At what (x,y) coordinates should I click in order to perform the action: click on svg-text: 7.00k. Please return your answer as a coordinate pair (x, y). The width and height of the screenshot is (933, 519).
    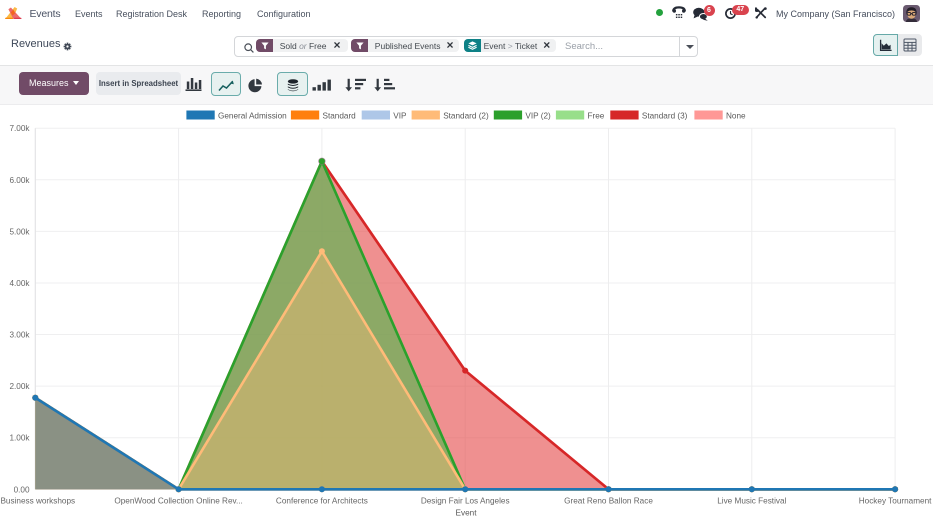
    Looking at the image, I should click on (19, 128).